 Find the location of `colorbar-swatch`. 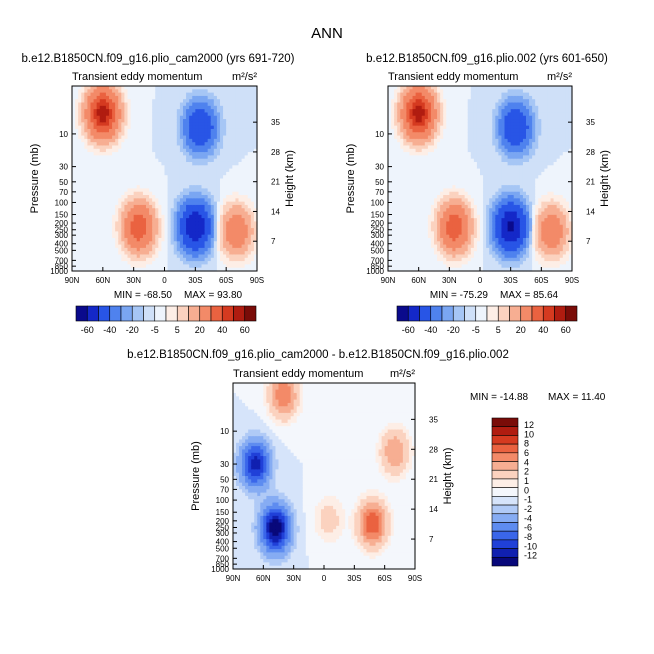

colorbar-swatch is located at coordinates (171, 313).